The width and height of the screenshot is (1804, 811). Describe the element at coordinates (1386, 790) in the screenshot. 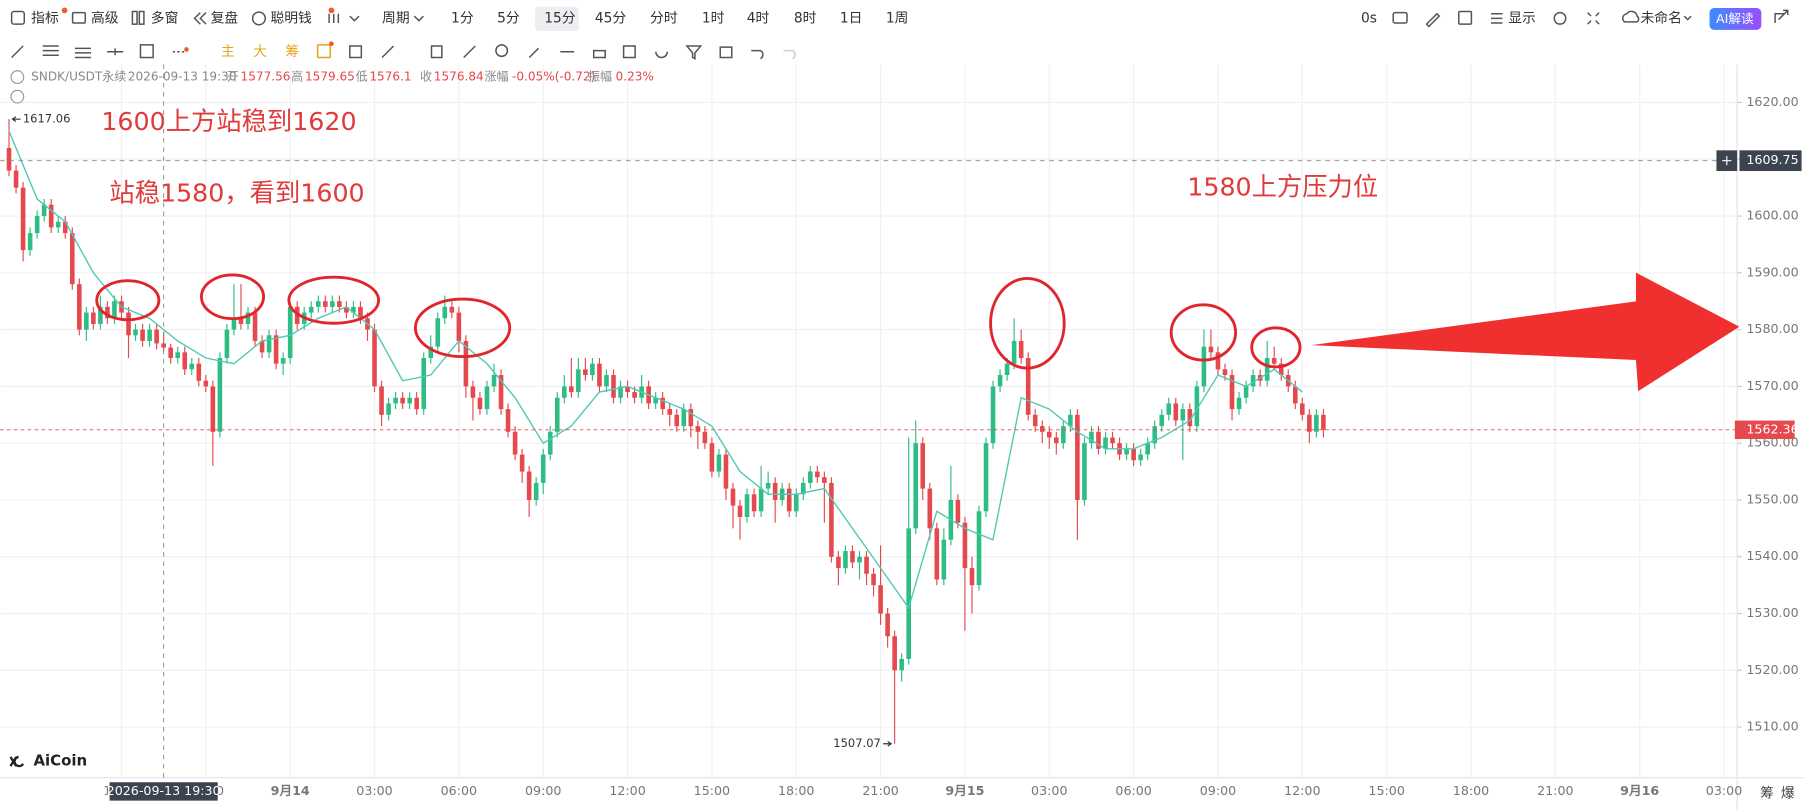

I see `x-tick-label: 15:00` at that location.